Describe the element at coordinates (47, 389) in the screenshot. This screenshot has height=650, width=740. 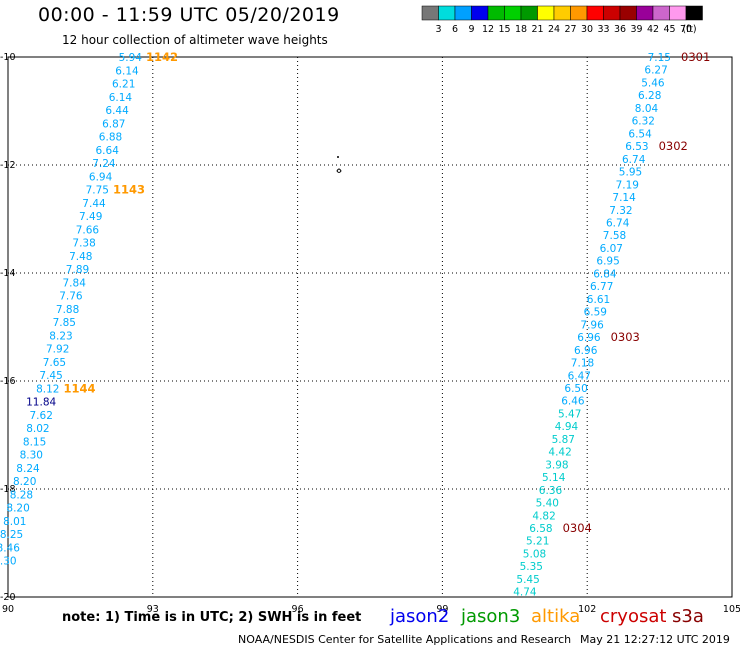
I see `wave-height-label: 8.12` at that location.